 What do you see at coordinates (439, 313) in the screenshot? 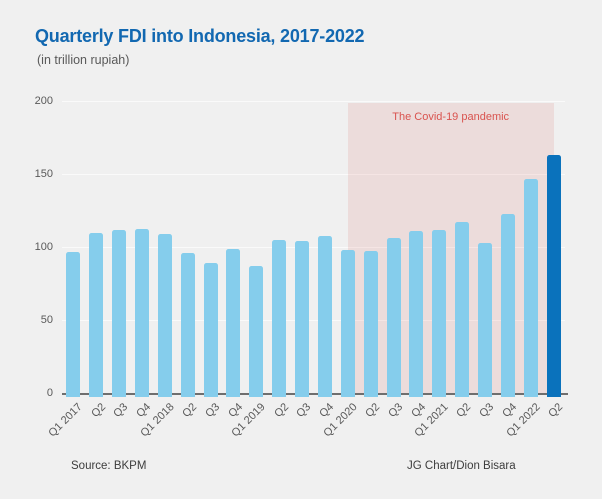
I see `bar-q1-2021` at bounding box center [439, 313].